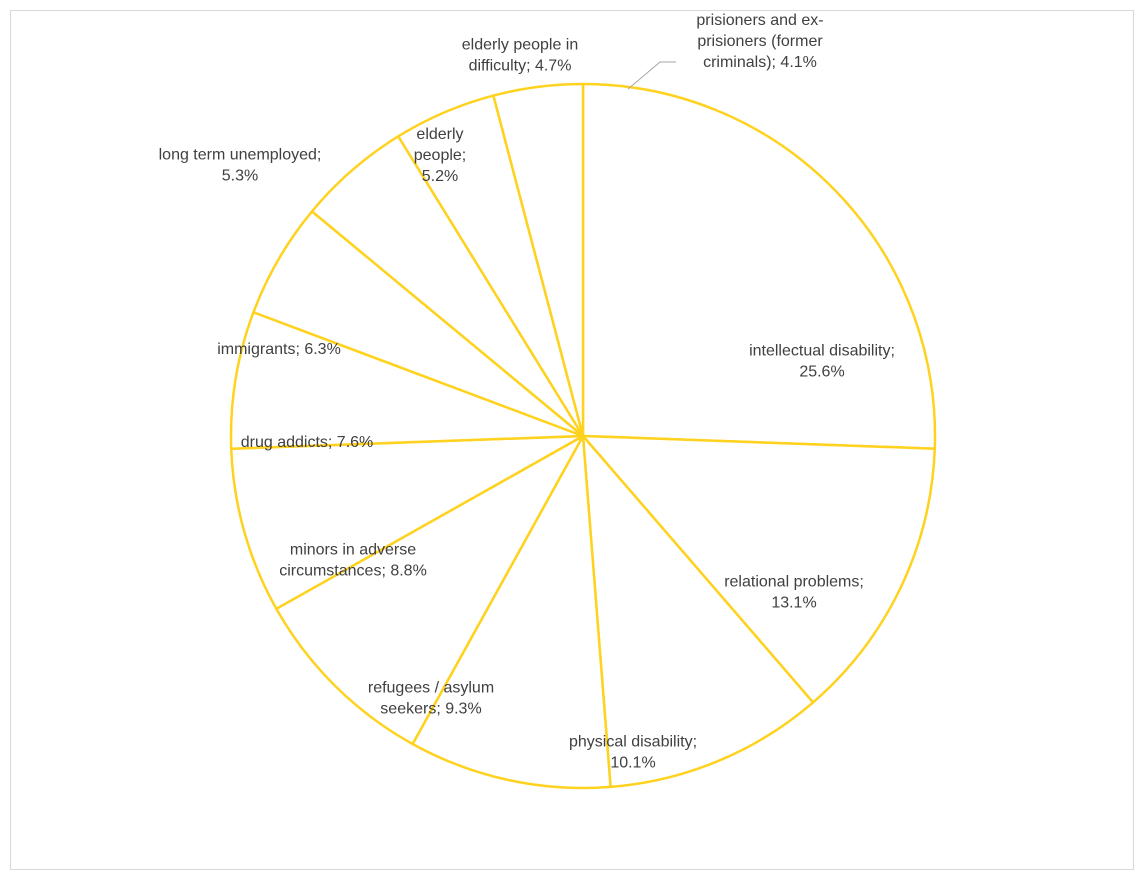 This screenshot has width=1139, height=870. What do you see at coordinates (794, 582) in the screenshot?
I see `slice-label-1-line-0: relational problems;` at bounding box center [794, 582].